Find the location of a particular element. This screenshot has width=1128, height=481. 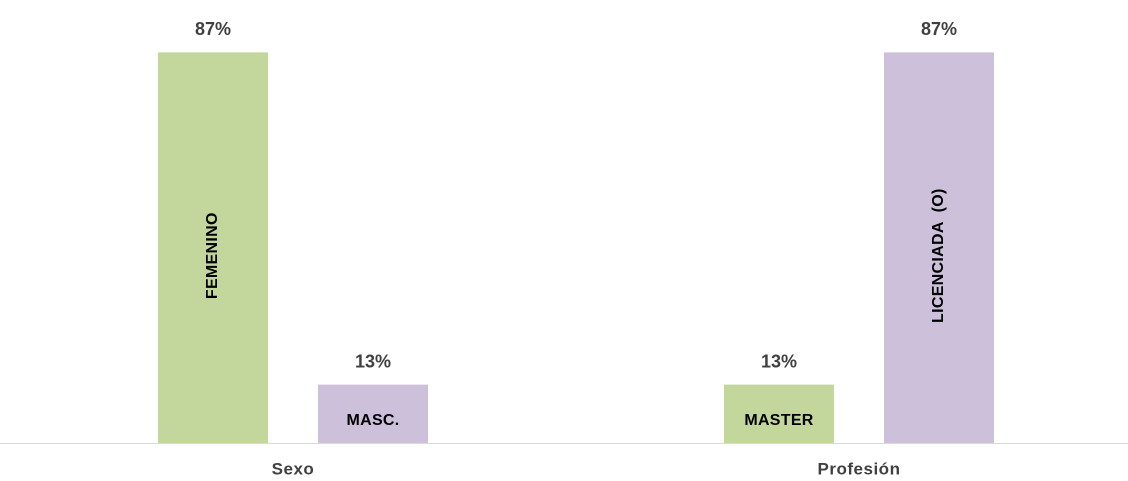

bar-label: MASC. is located at coordinates (372, 420).